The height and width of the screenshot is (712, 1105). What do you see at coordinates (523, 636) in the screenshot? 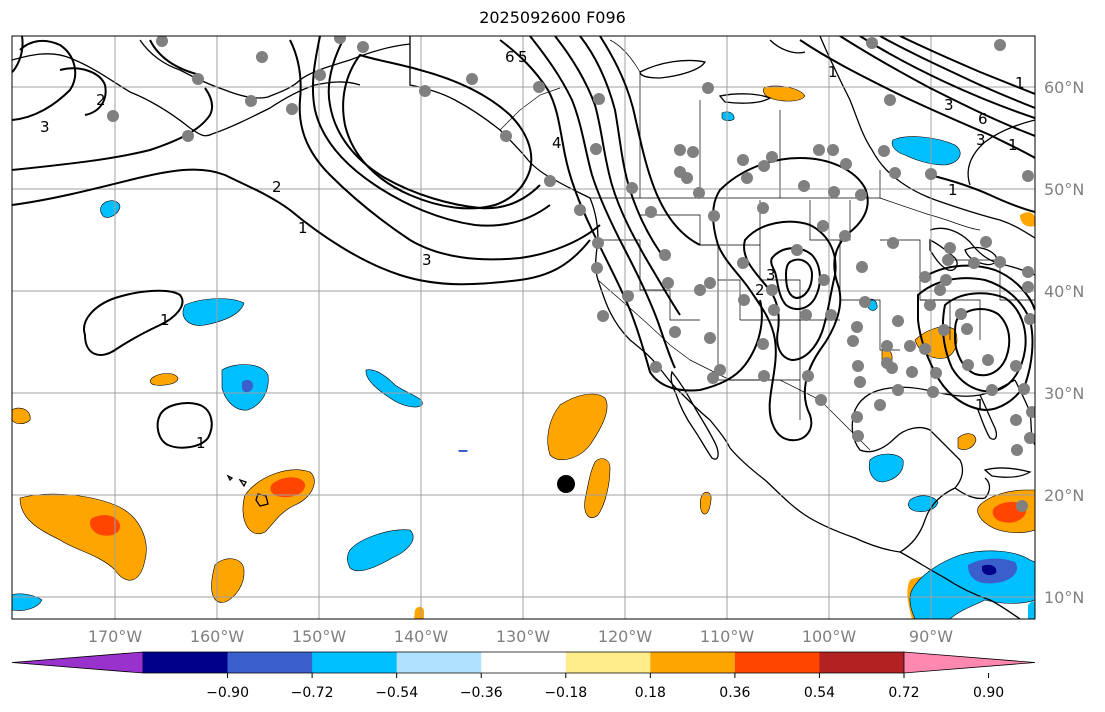
I see `lon-label: 130°W` at bounding box center [523, 636].